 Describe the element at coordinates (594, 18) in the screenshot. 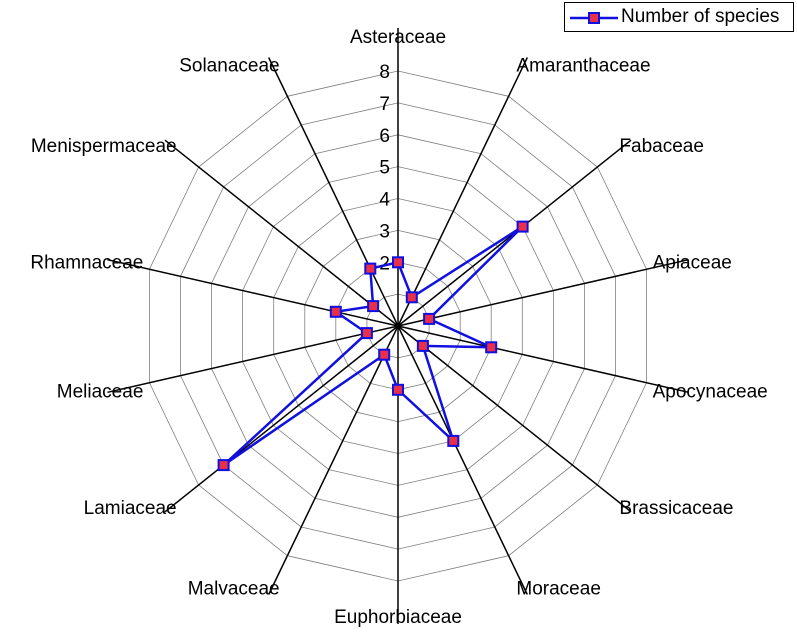

I see `legend-marker-icon` at that location.